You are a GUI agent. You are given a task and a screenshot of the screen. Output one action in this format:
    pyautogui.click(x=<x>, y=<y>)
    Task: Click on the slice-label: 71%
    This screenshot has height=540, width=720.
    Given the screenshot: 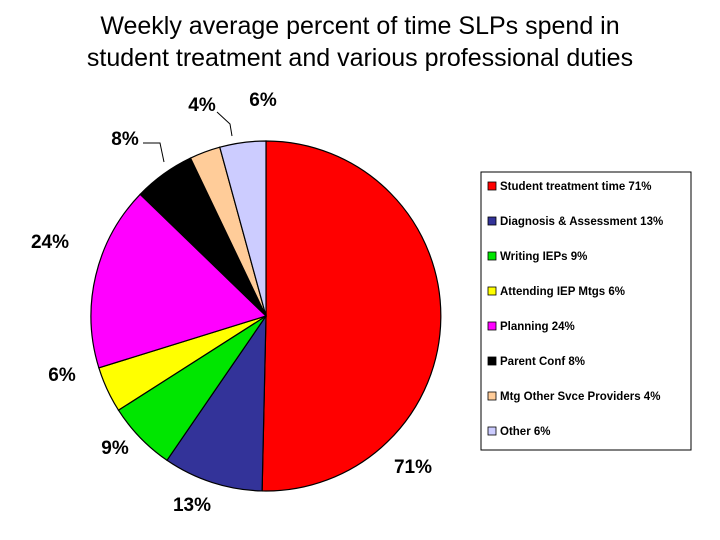 What is the action you would take?
    pyautogui.click(x=413, y=467)
    